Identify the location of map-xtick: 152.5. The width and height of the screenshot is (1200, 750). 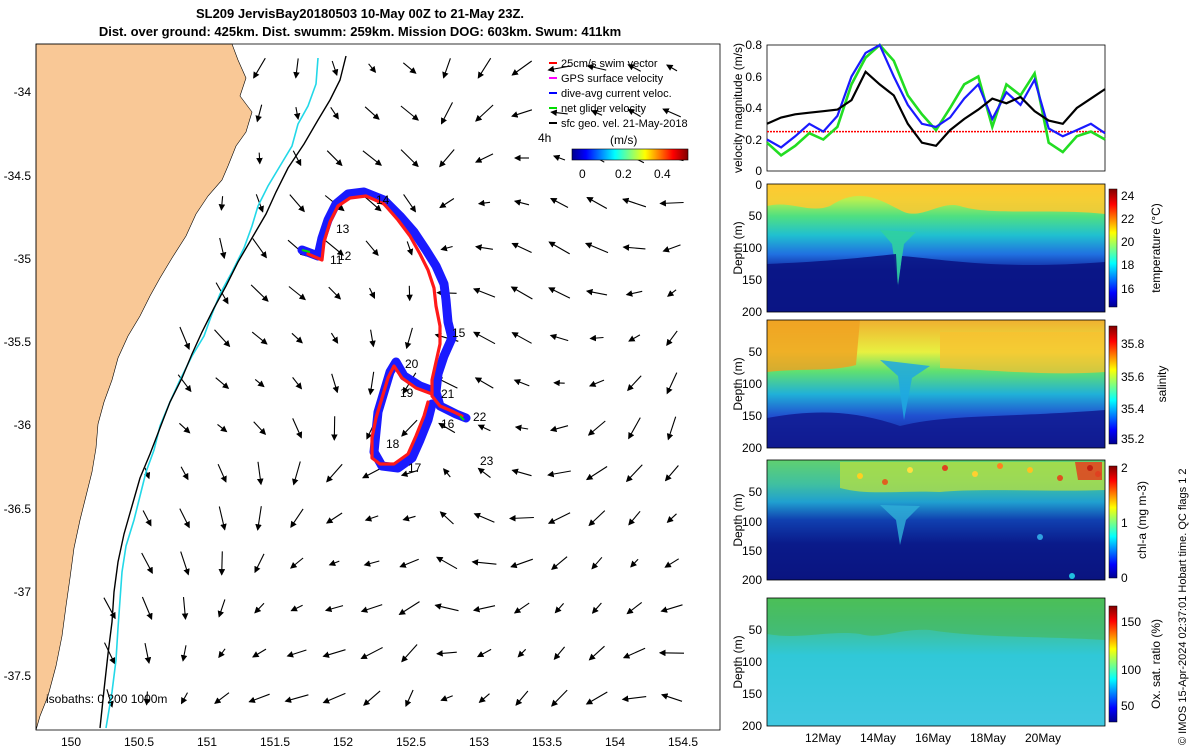
(411, 742).